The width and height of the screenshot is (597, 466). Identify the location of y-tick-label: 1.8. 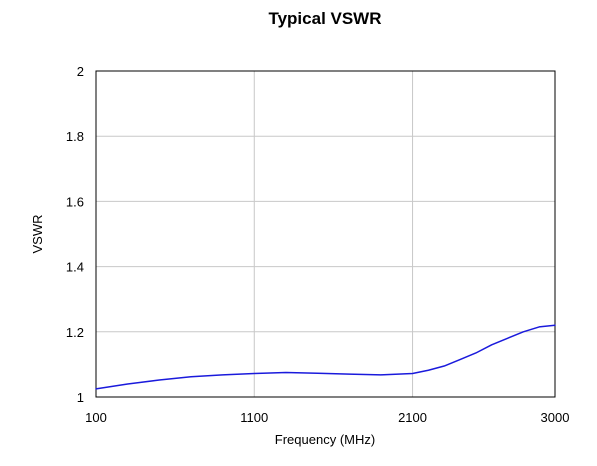
(75, 136).